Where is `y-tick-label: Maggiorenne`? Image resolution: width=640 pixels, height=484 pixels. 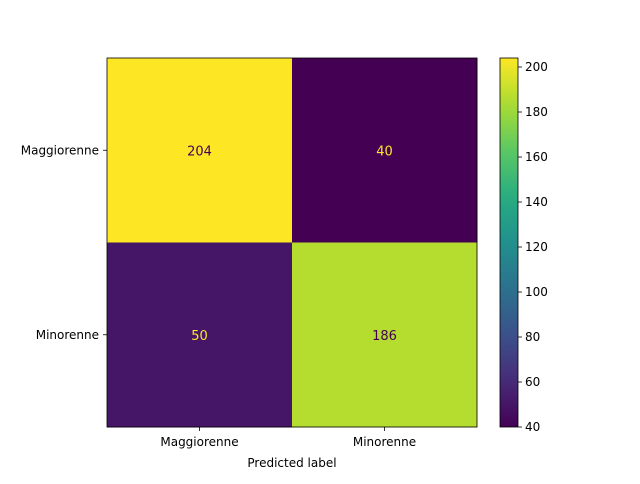
y-tick-label: Maggiorenne is located at coordinates (60, 150).